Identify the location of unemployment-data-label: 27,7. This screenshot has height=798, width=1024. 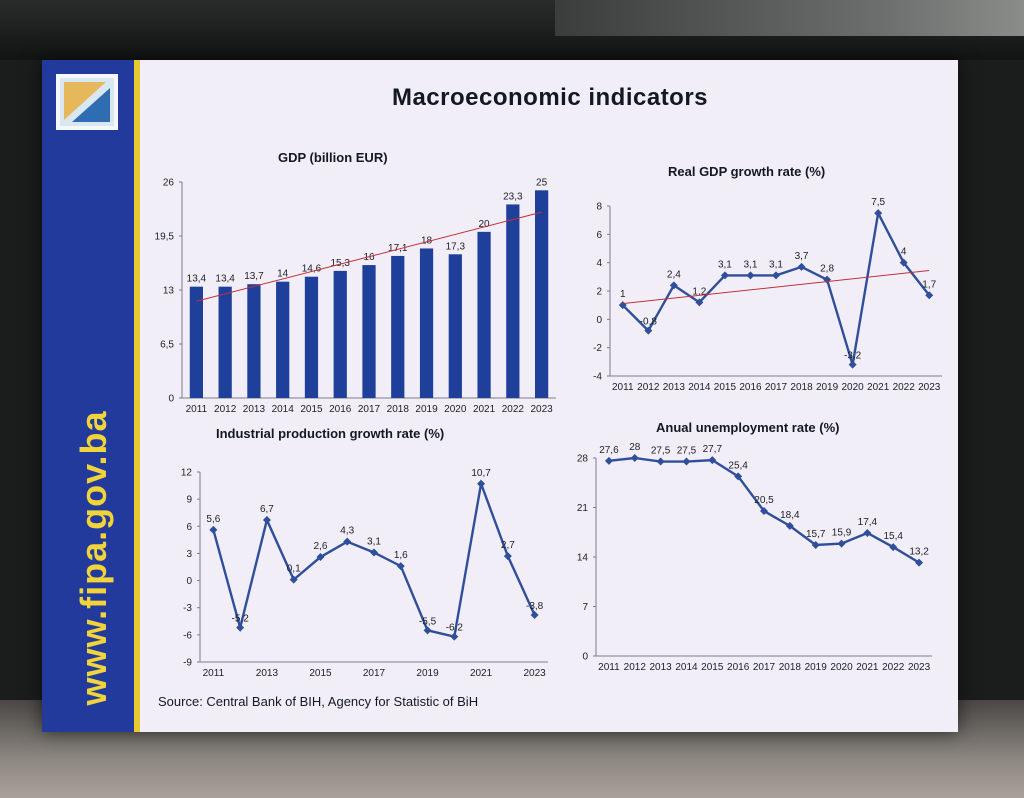
(713, 449).